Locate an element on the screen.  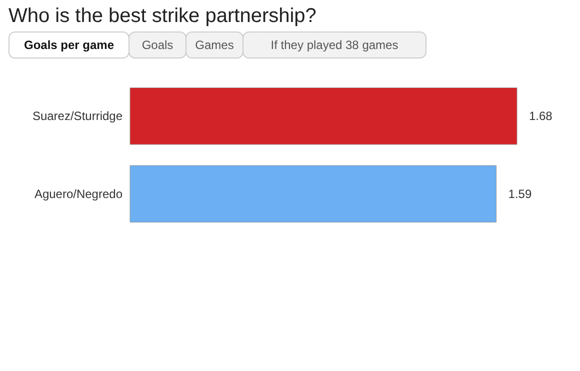
y-tick-label: Suarez/Sturridge is located at coordinates (77, 116).